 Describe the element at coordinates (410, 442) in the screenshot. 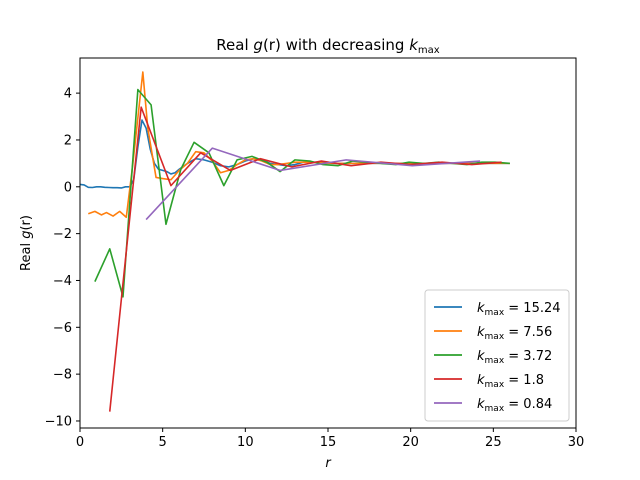

I see `x-tick-label: 20` at that location.